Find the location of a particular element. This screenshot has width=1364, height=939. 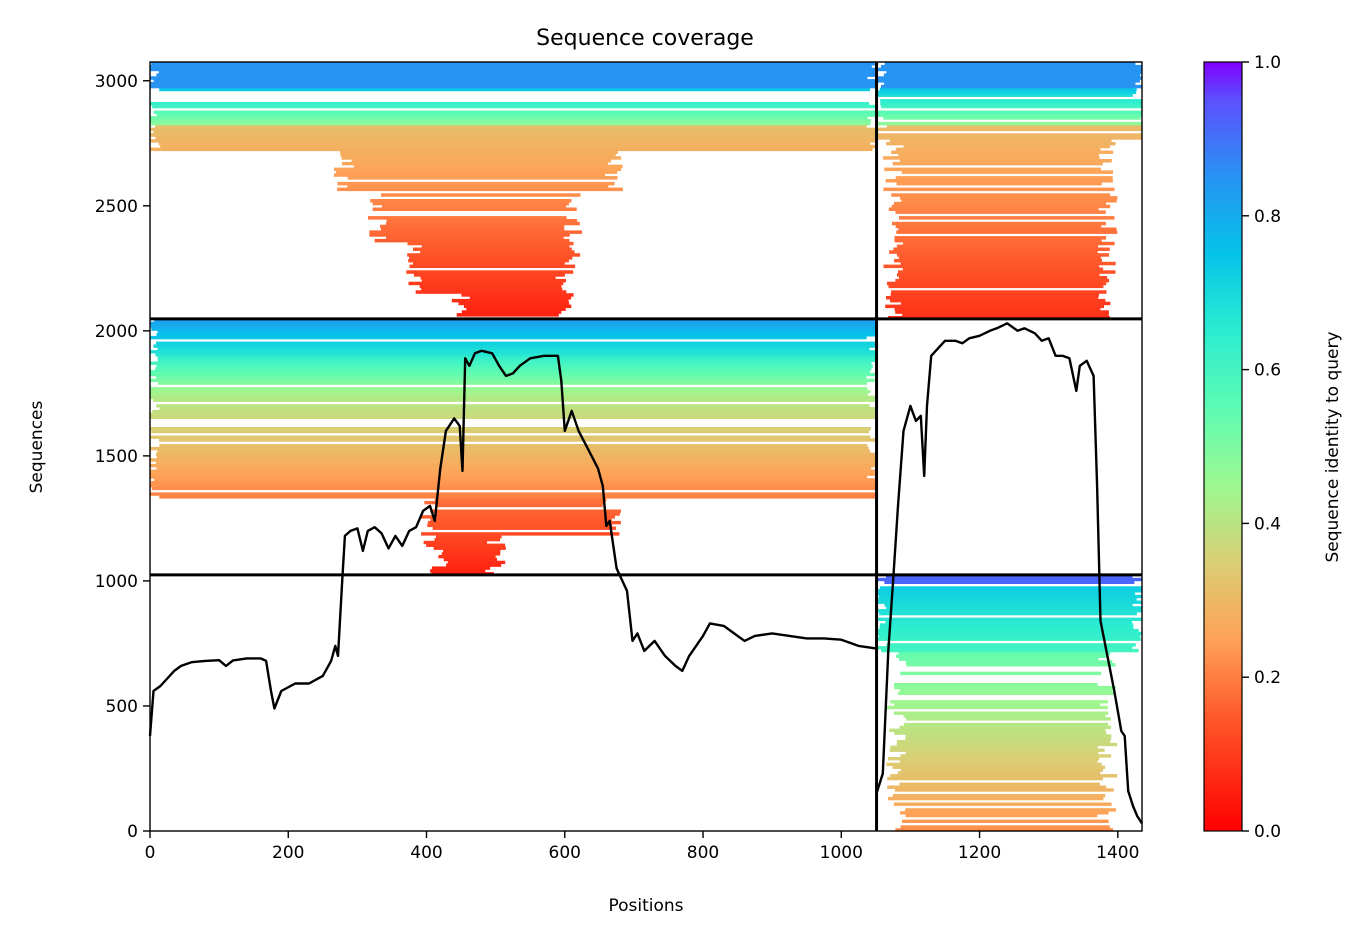

y-axis-label: Sequences is located at coordinates (37, 447).